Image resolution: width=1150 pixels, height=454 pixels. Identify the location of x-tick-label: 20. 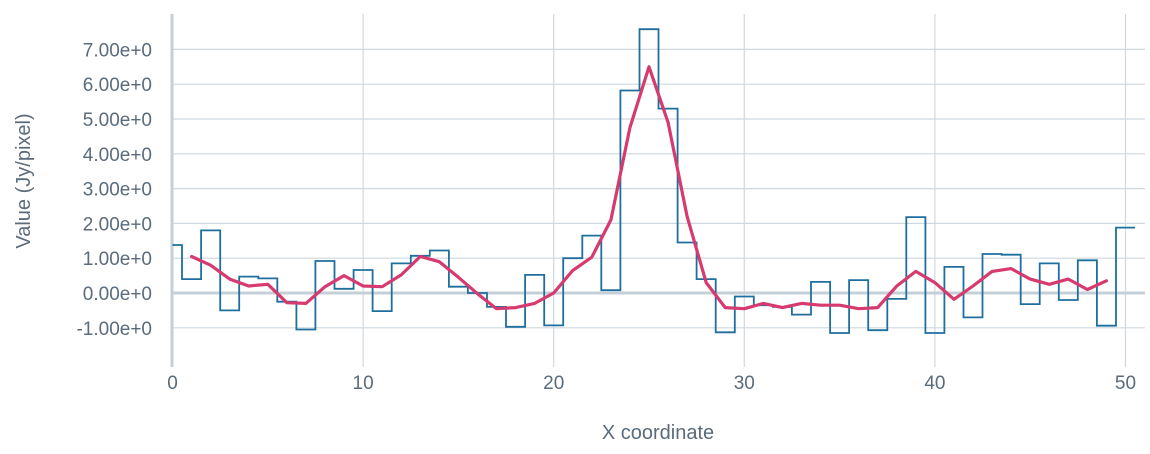
(553, 383).